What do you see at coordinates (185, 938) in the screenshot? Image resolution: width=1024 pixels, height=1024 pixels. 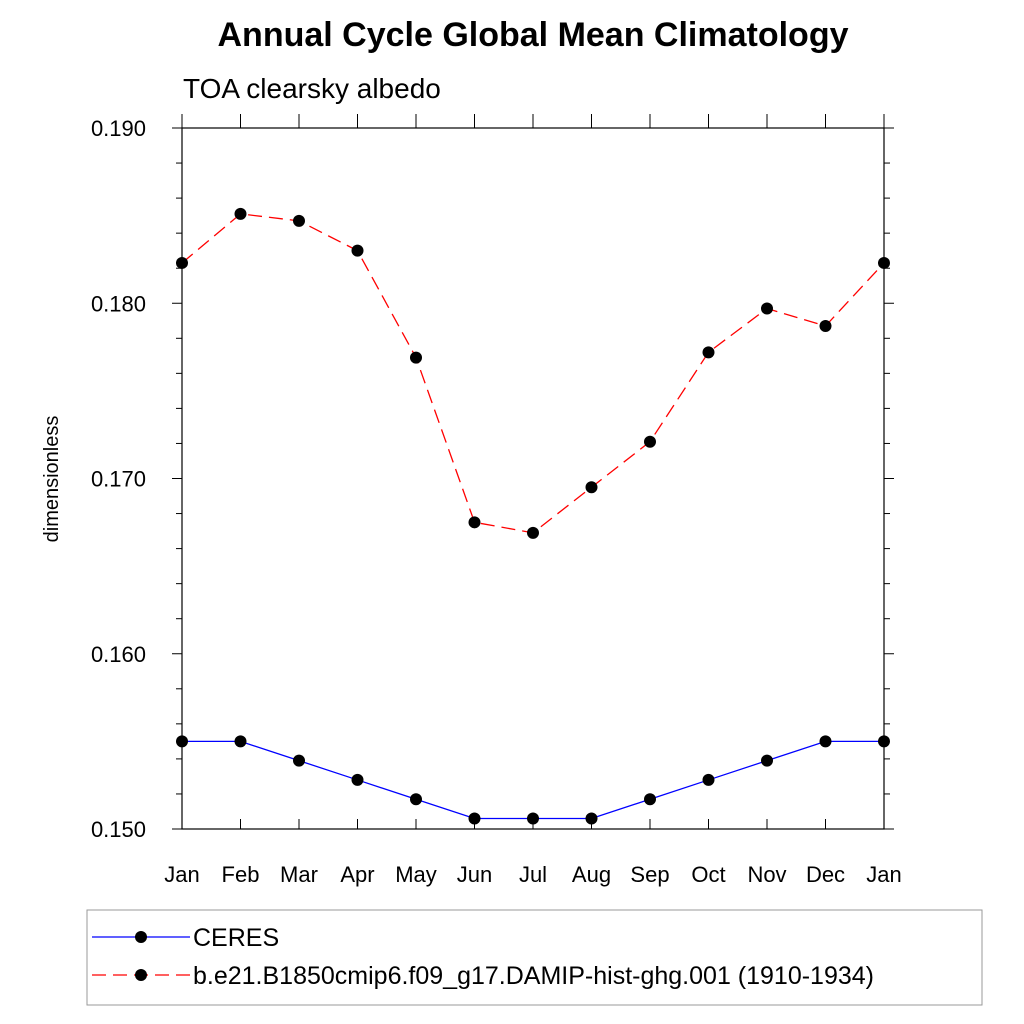 I see `legend-item: CERES` at bounding box center [185, 938].